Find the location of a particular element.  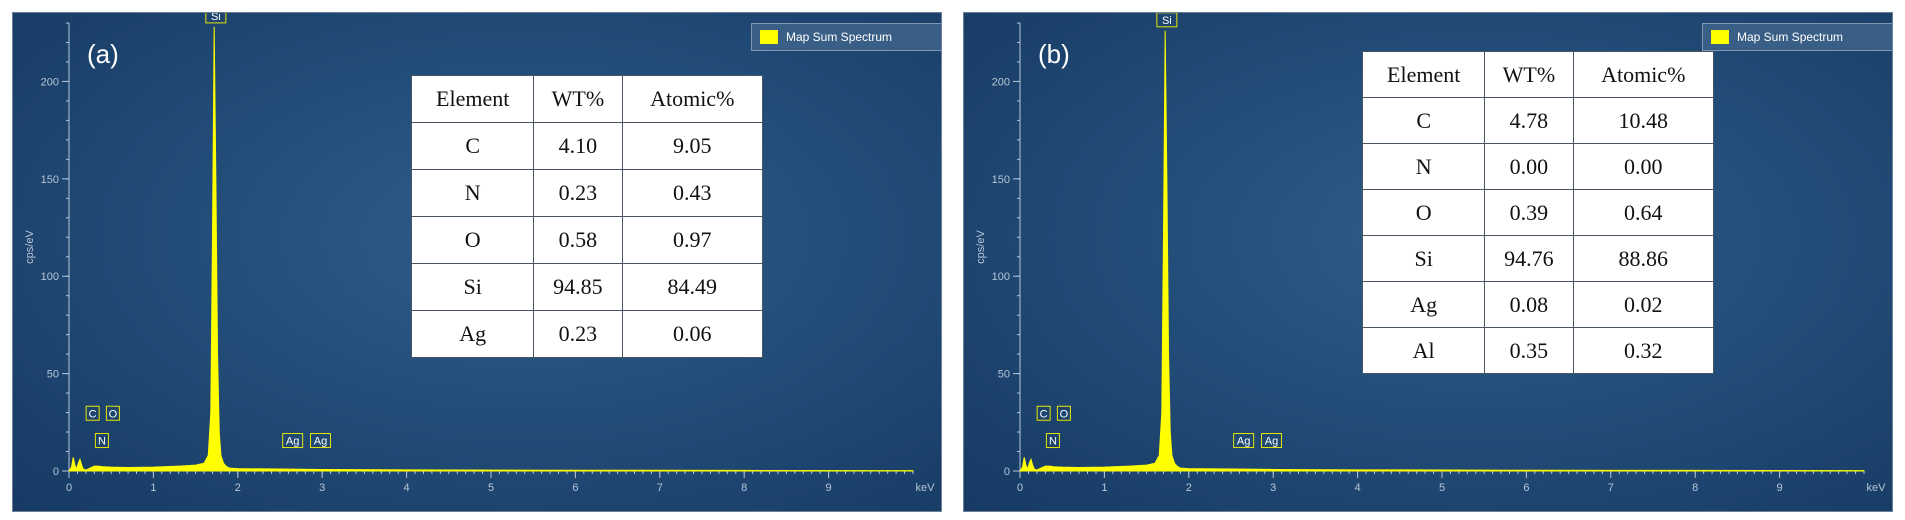

element-marker-c: C is located at coordinates (92, 413).